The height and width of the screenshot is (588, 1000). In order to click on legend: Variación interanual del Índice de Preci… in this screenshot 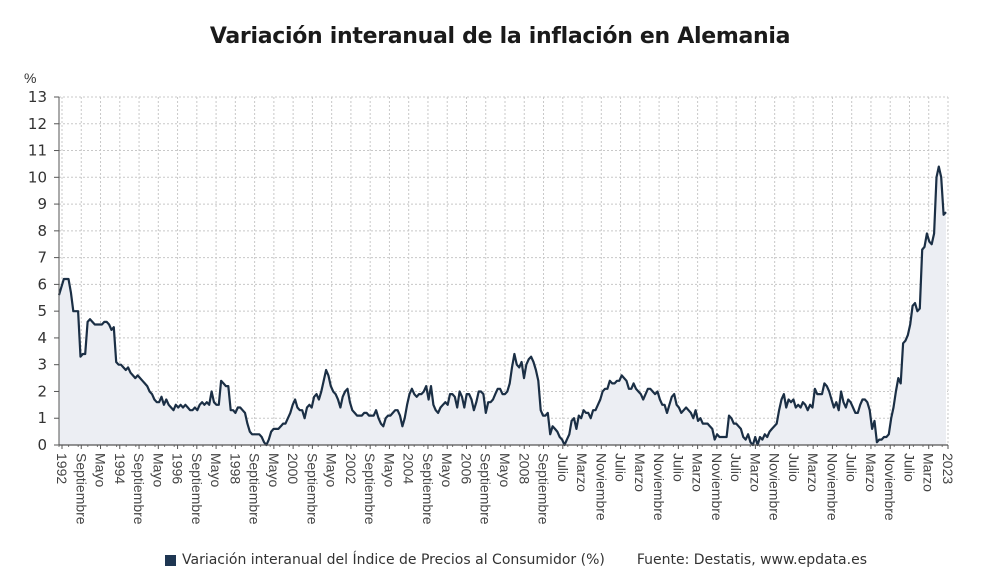, I will do `click(516, 560)`.